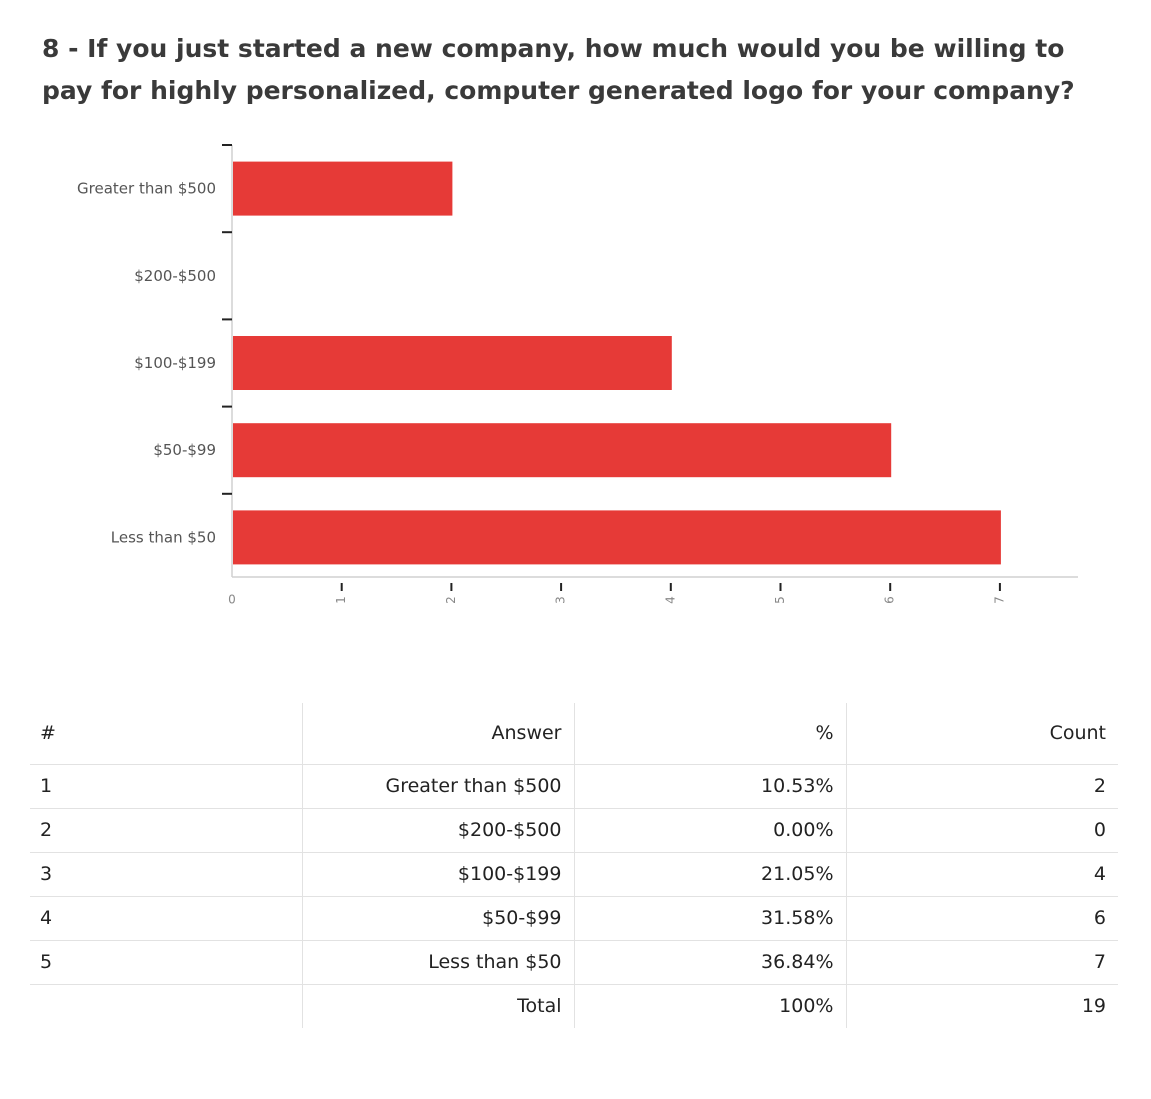 The height and width of the screenshot is (1099, 1151). I want to click on category-label: $100-$199, so click(175, 363).